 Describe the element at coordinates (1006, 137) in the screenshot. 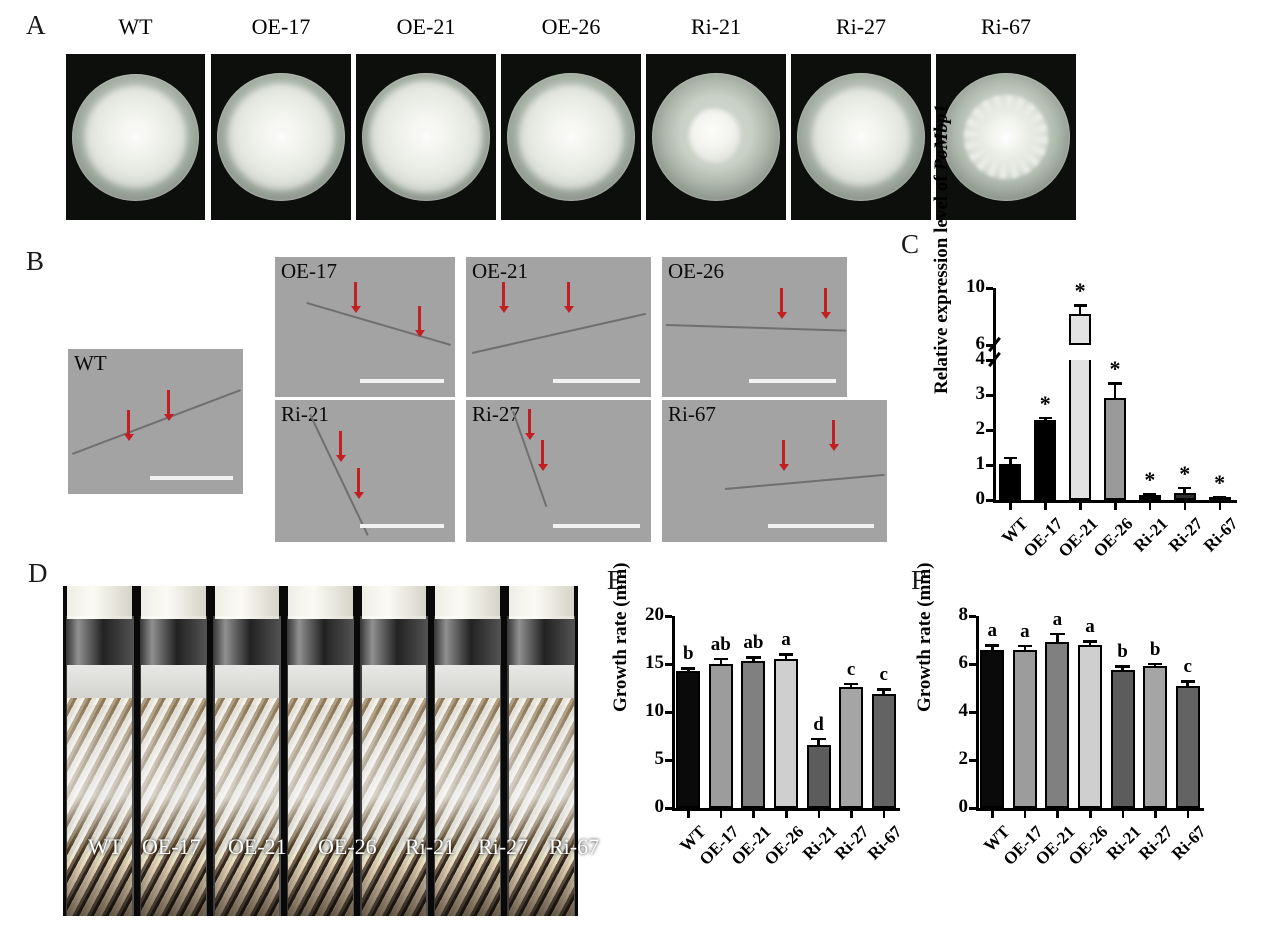

I see `colony-core` at that location.